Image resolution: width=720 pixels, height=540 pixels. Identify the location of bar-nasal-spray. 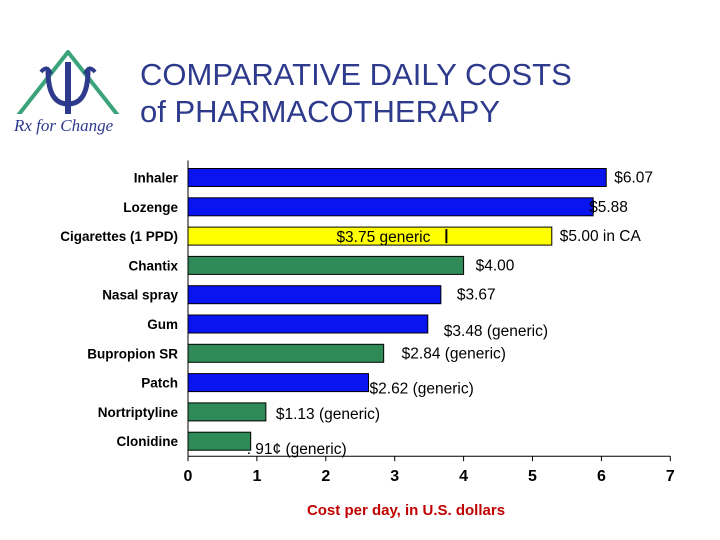
(314, 295).